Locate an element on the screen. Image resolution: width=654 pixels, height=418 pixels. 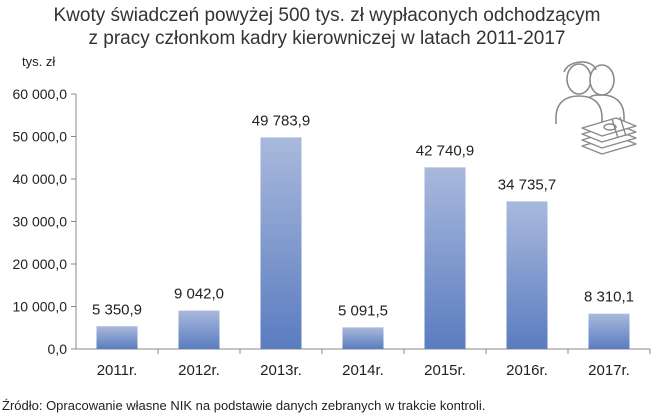
bar-2015 is located at coordinates (445, 258).